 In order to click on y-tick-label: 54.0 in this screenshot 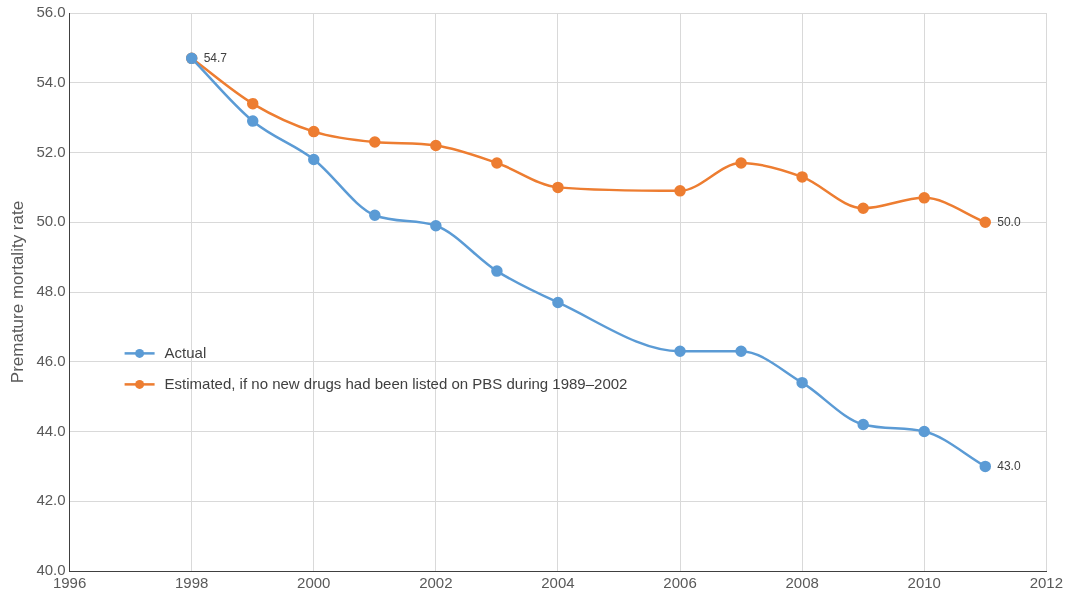, I will do `click(51, 81)`.